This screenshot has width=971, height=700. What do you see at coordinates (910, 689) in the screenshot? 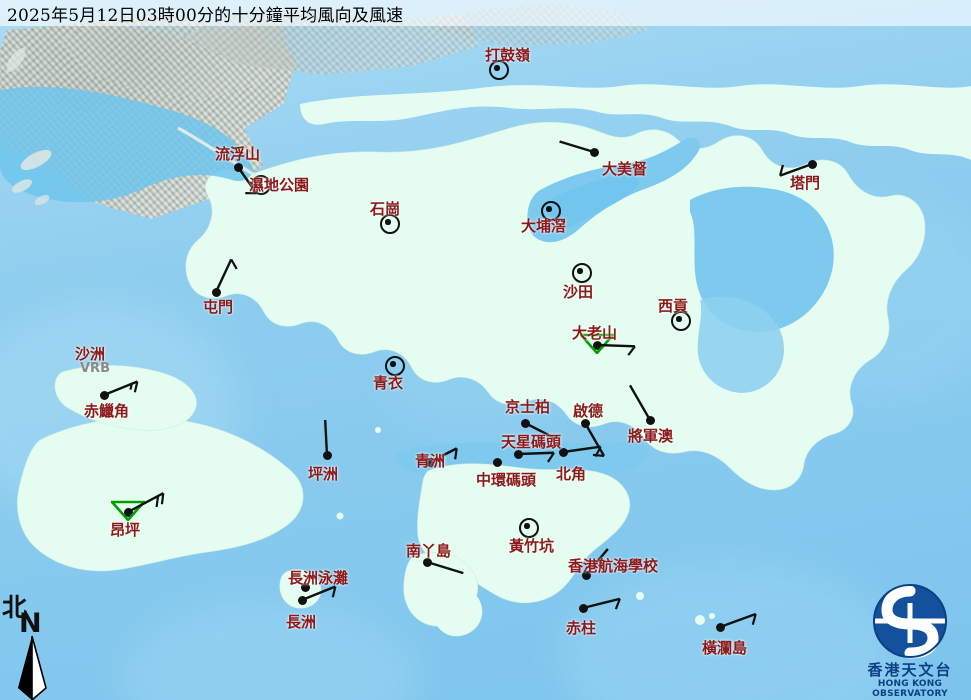
I see `hko-name-en: HONG KONG OBSERVATORY` at bounding box center [910, 689].